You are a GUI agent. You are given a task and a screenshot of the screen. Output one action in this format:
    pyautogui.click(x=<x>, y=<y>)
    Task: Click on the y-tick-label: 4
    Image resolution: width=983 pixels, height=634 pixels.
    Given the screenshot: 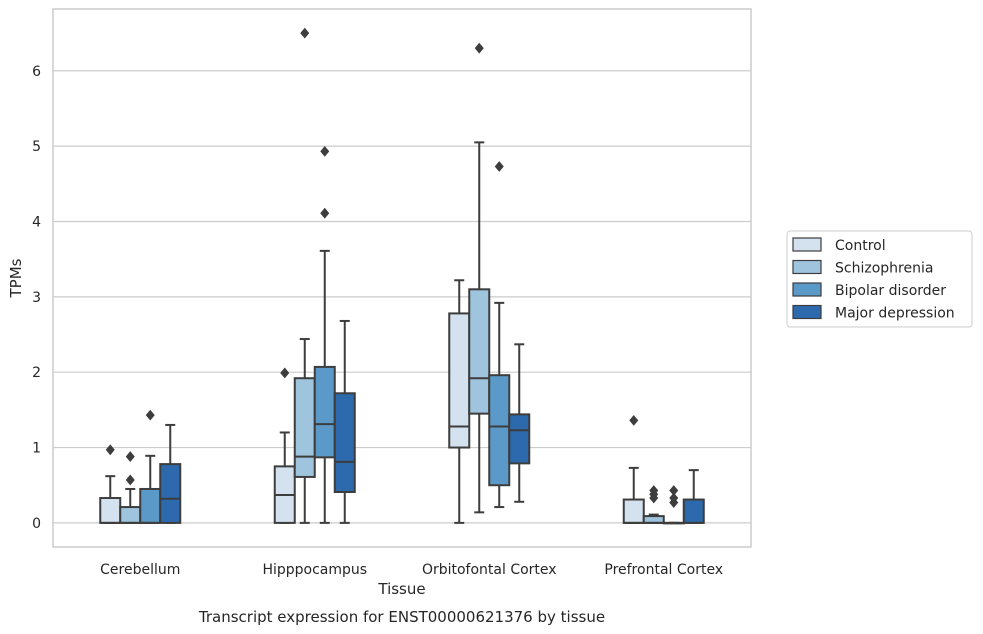 What is the action you would take?
    pyautogui.click(x=36, y=222)
    